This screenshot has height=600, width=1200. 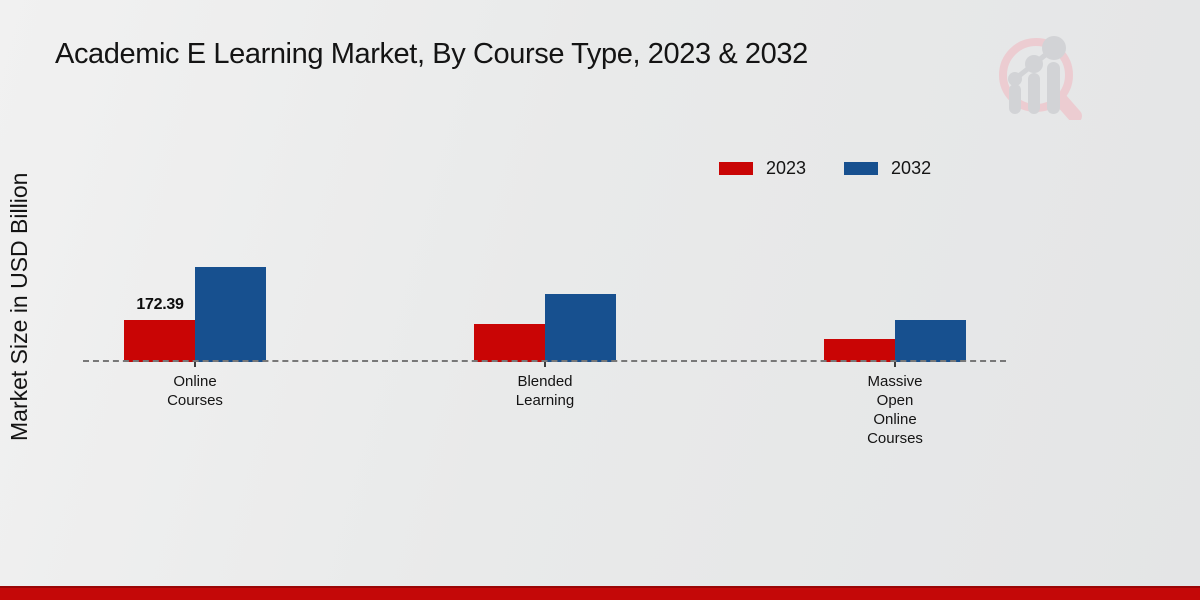 I want to click on legend: 2023 2032, so click(x=825, y=168).